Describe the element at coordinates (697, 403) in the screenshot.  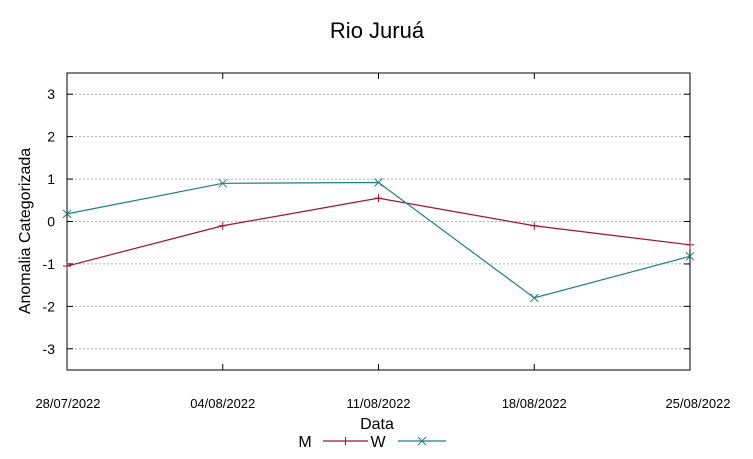
I see `x-tick-label: 25/08/2022` at that location.